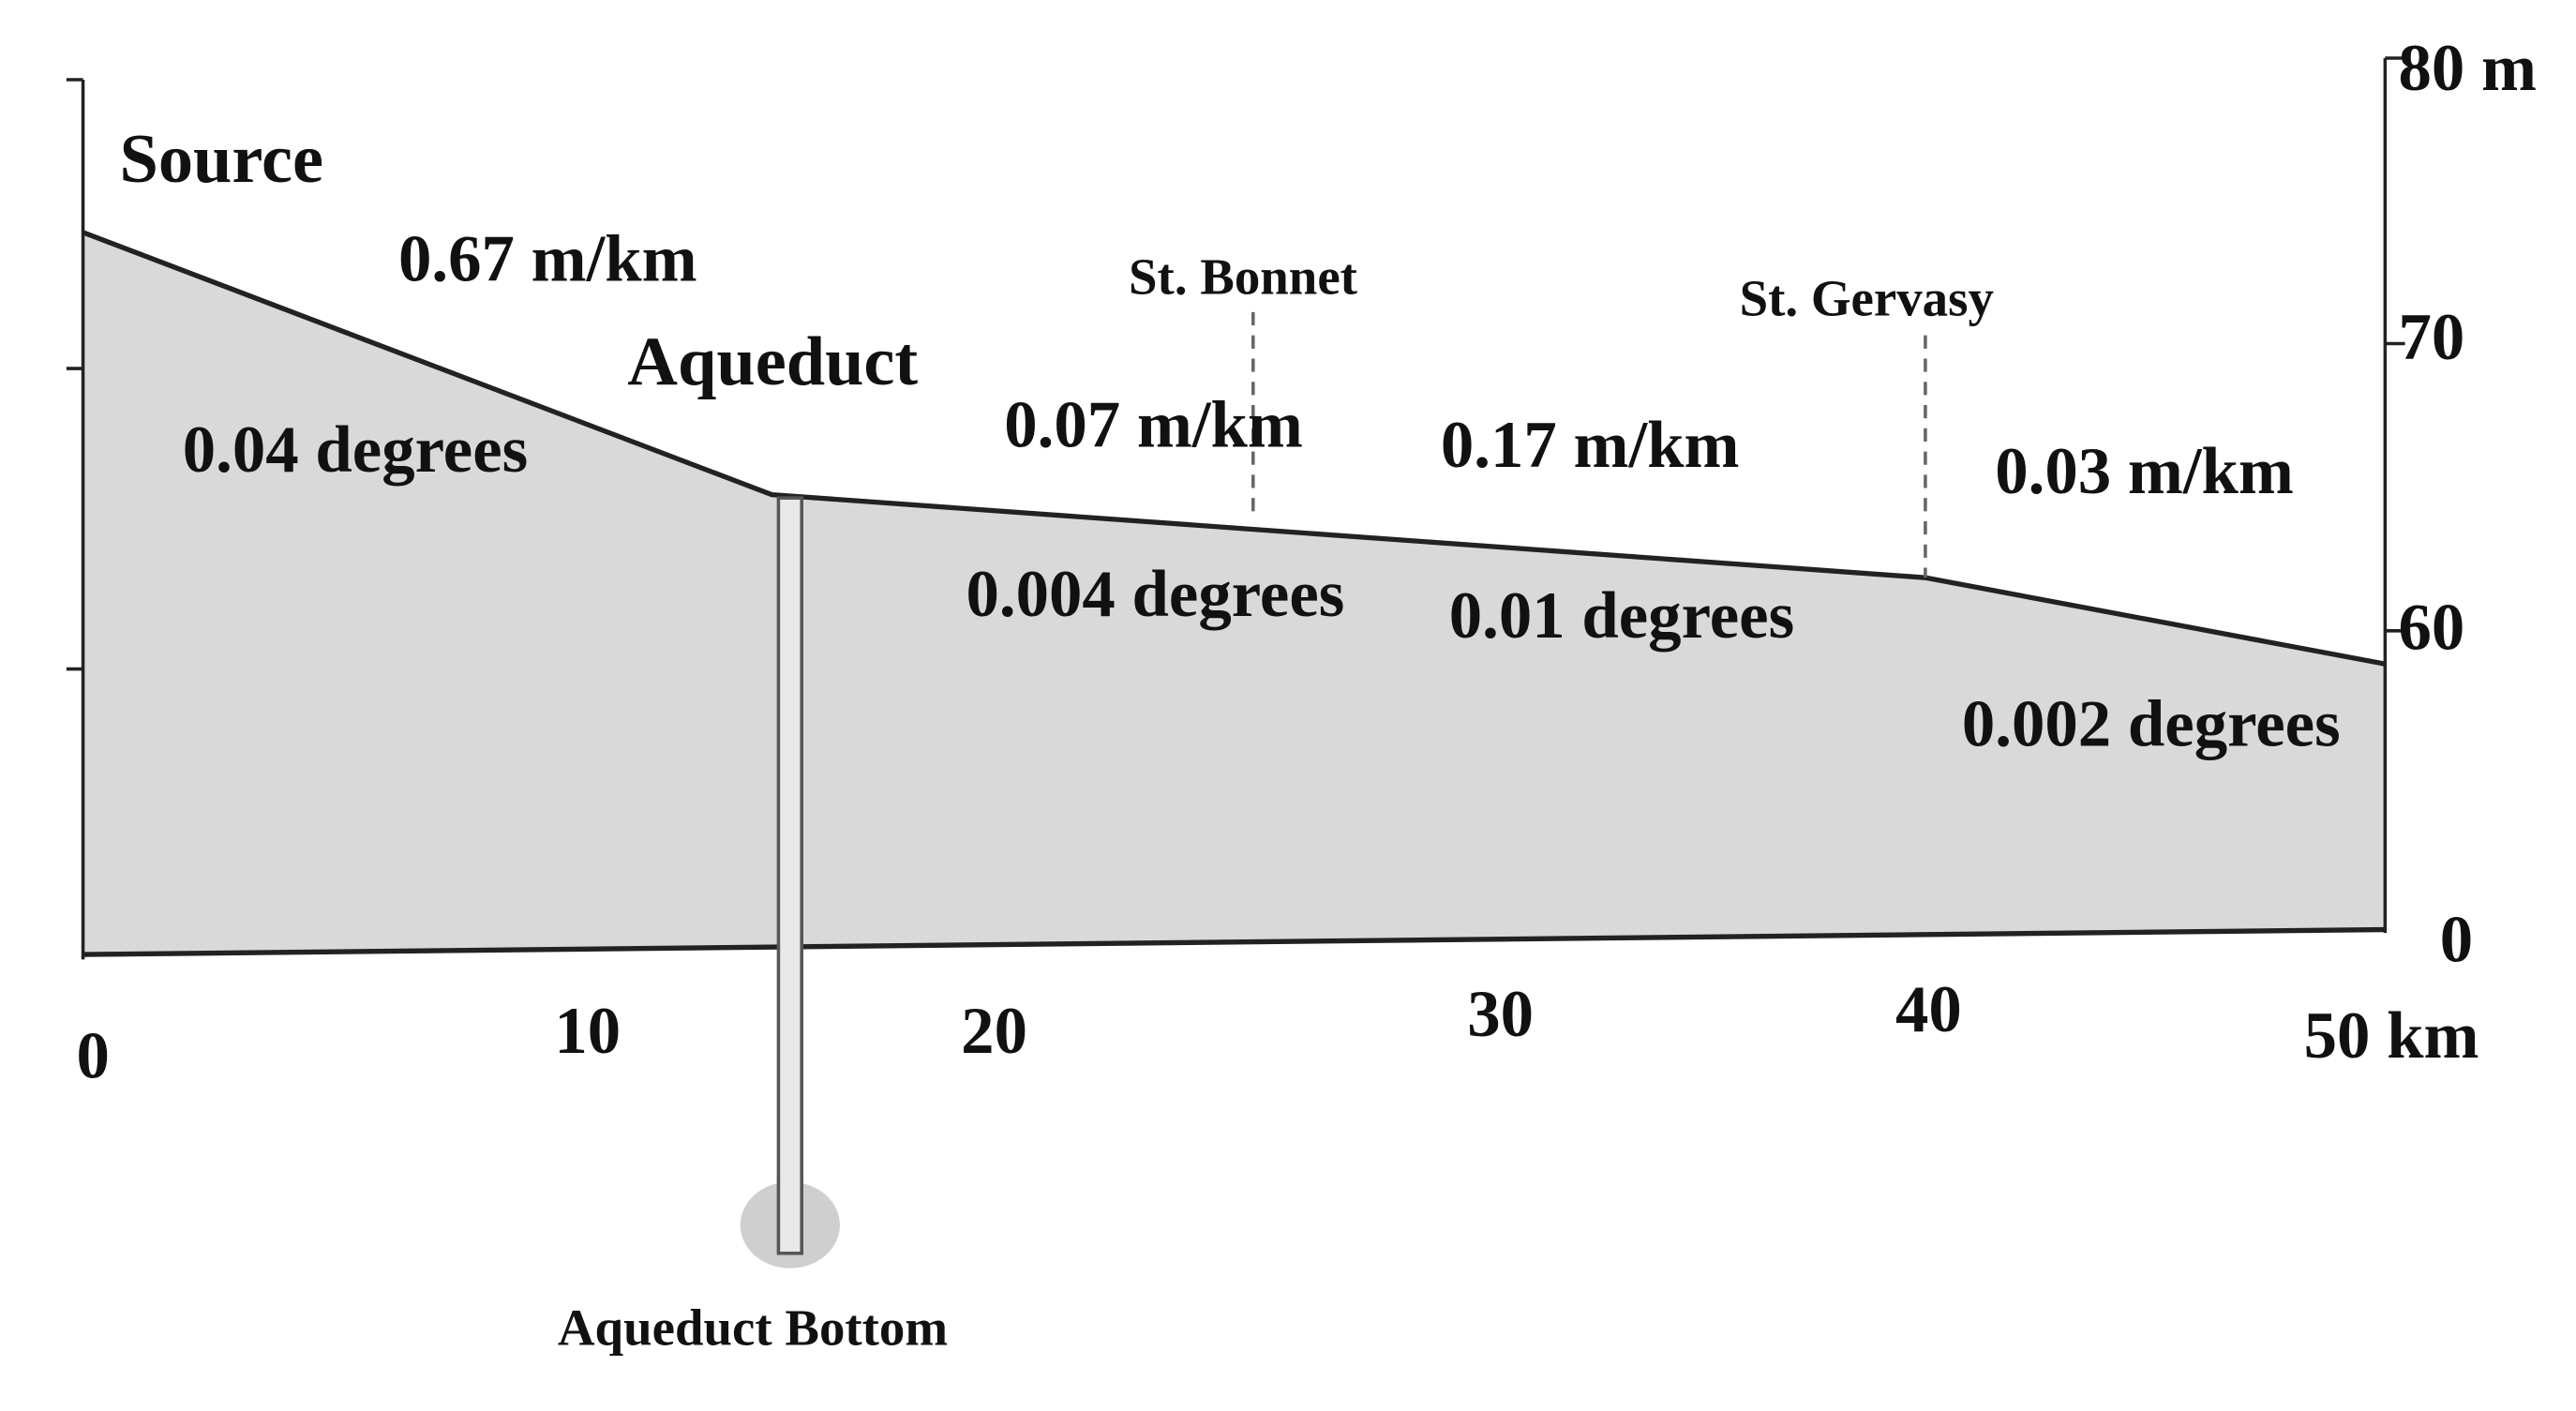 The height and width of the screenshot is (1411, 2576). What do you see at coordinates (1501, 1014) in the screenshot?
I see `x-tick-label: 30` at bounding box center [1501, 1014].